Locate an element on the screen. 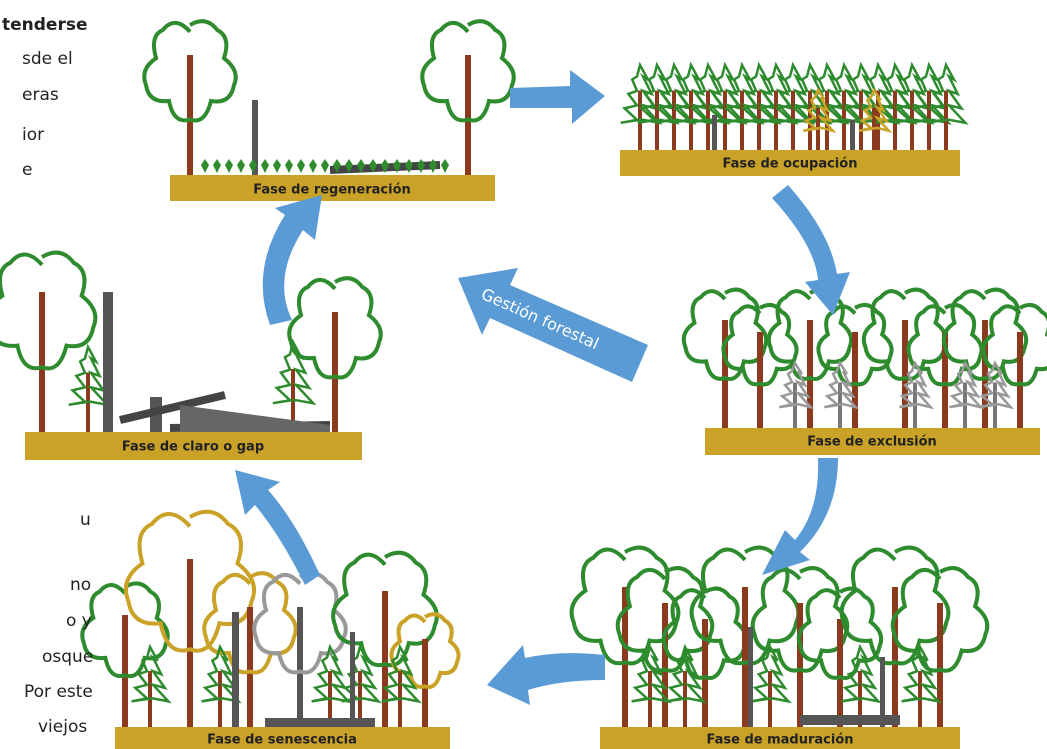 The height and width of the screenshot is (749, 1047). phase-label: Fase de ocupación is located at coordinates (790, 164).